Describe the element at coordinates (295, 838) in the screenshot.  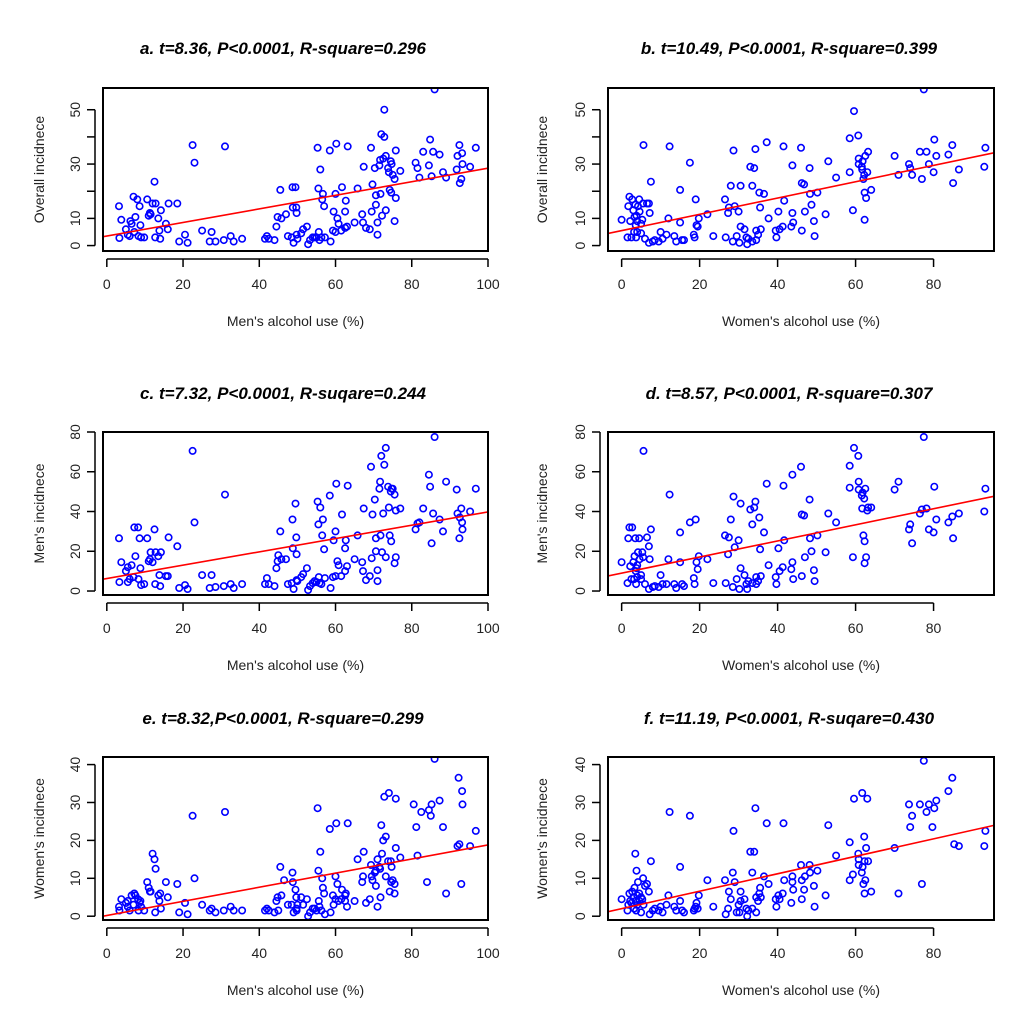
I see `plot-frame` at that location.